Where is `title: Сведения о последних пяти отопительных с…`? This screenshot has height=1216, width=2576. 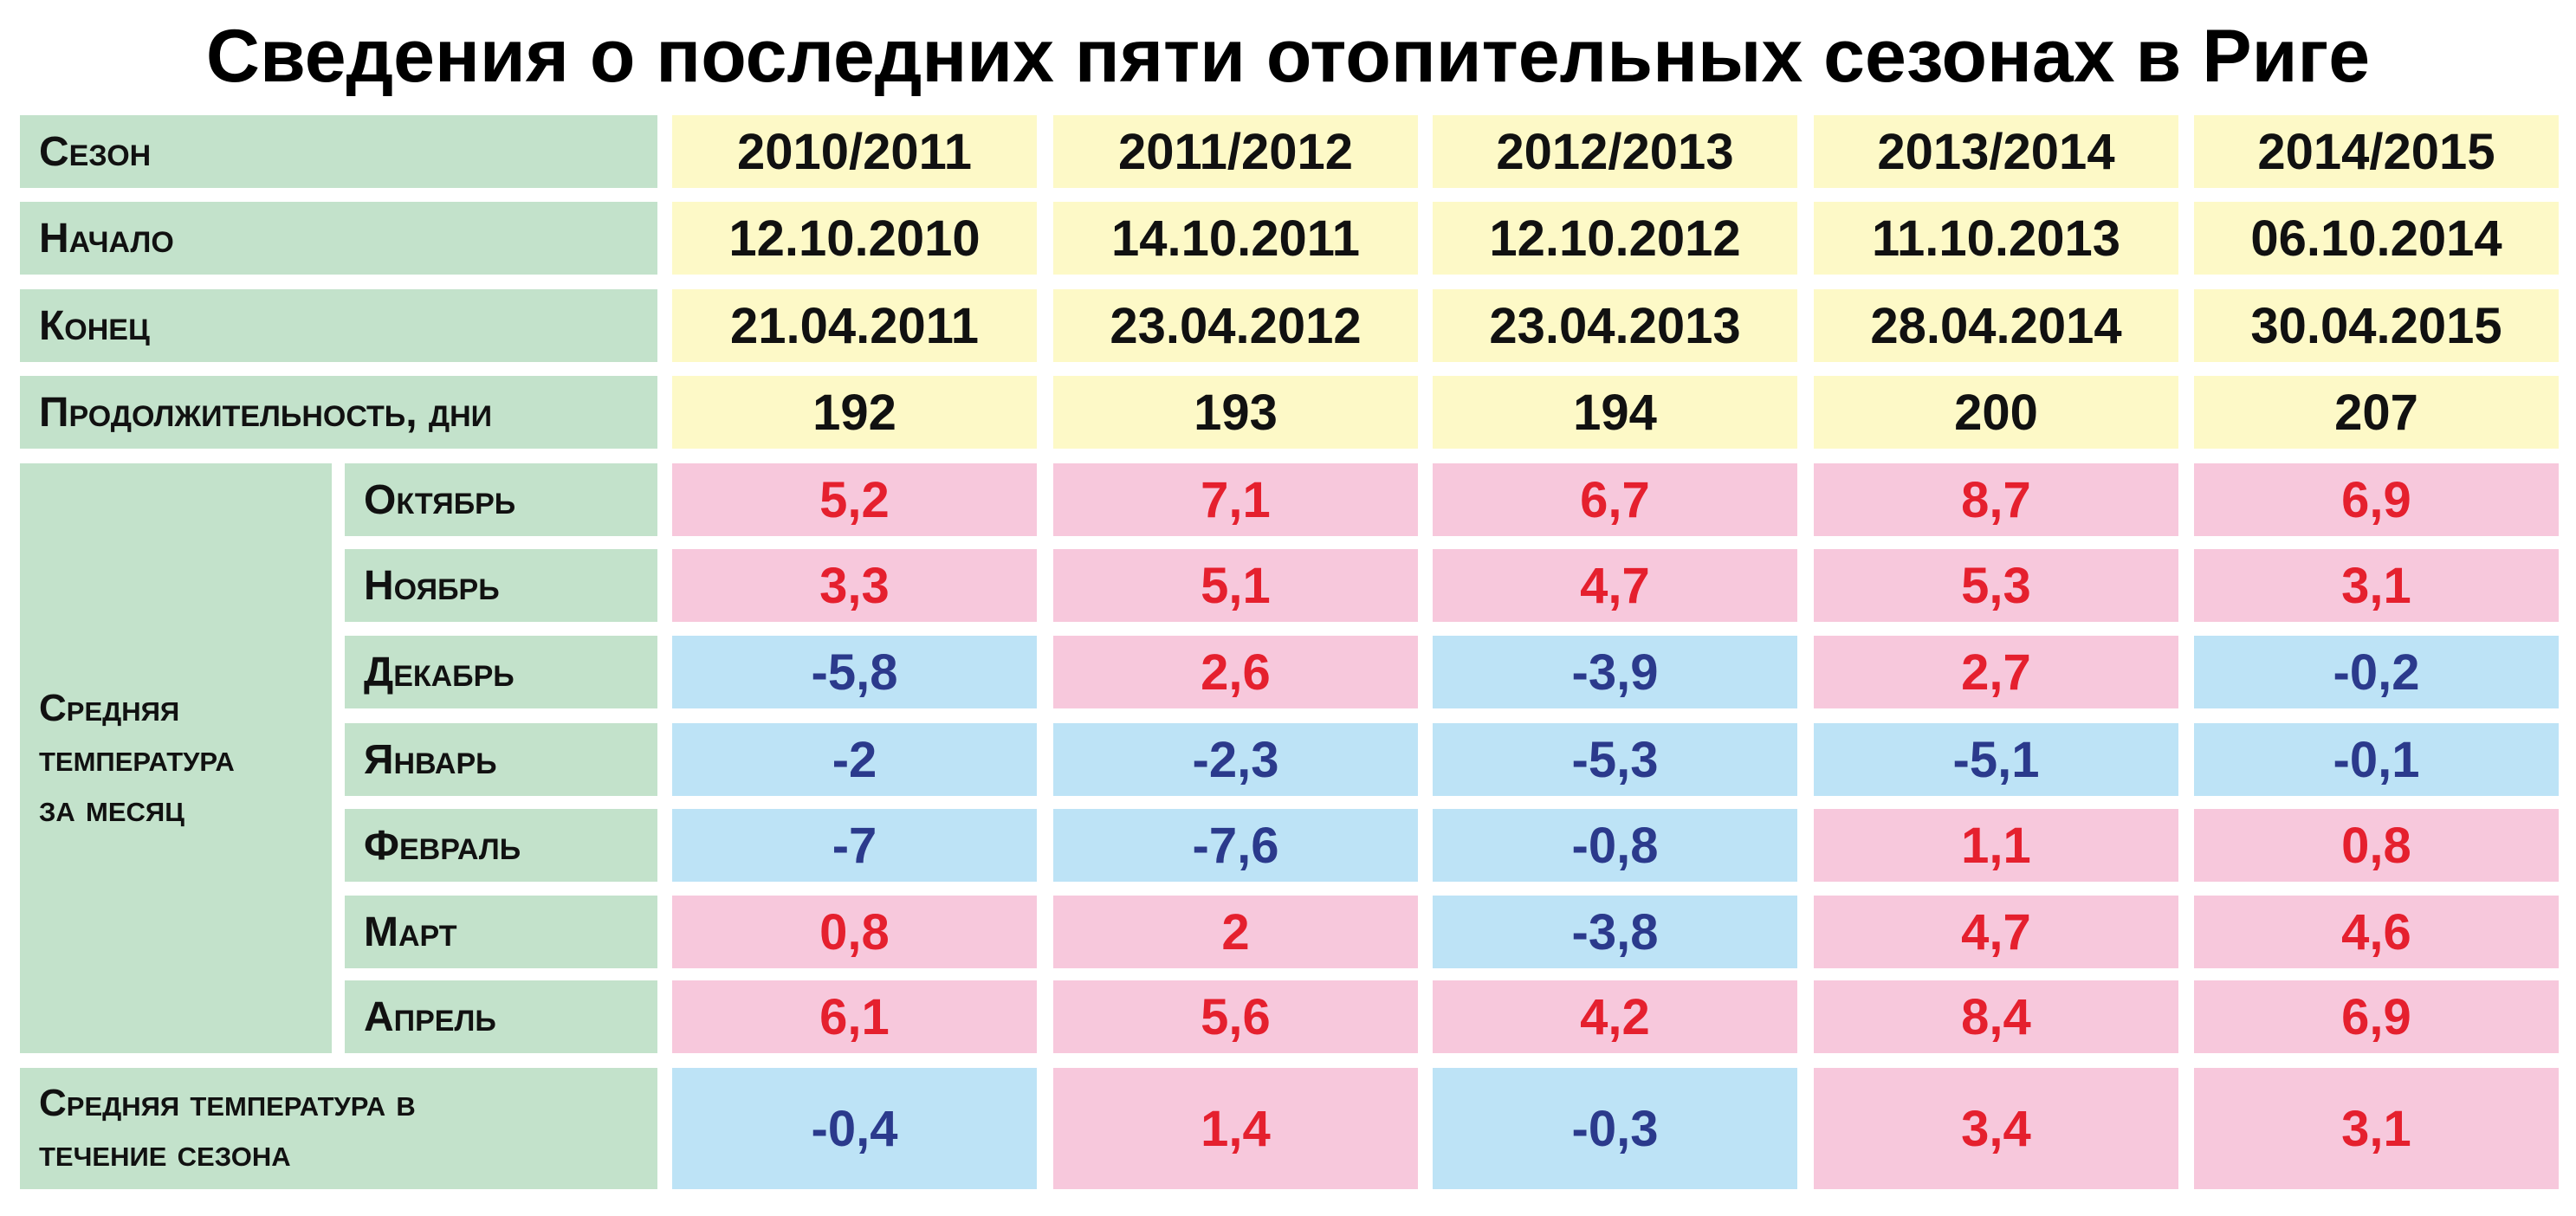 title: Сведения о последних пяти отопительных с… is located at coordinates (1288, 56).